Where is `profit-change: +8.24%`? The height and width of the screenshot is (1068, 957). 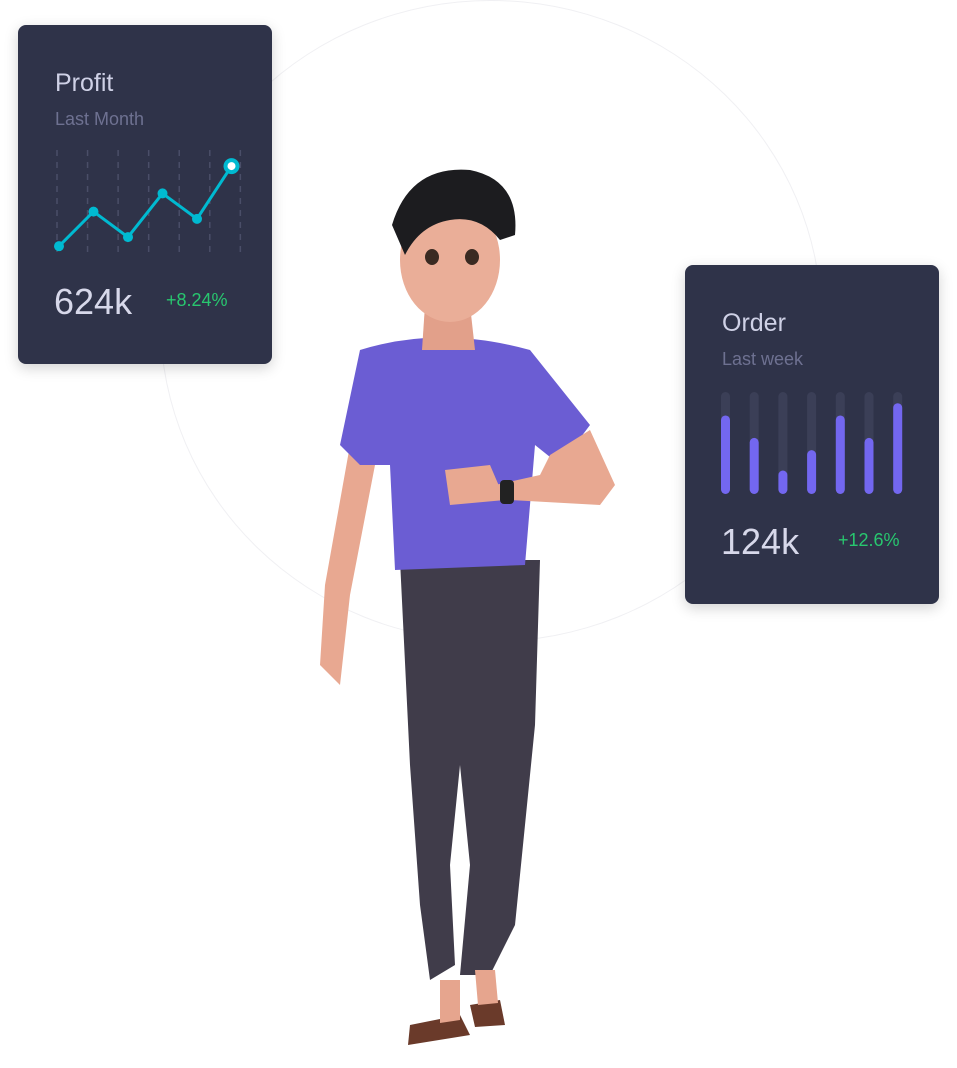 profit-change: +8.24% is located at coordinates (197, 300).